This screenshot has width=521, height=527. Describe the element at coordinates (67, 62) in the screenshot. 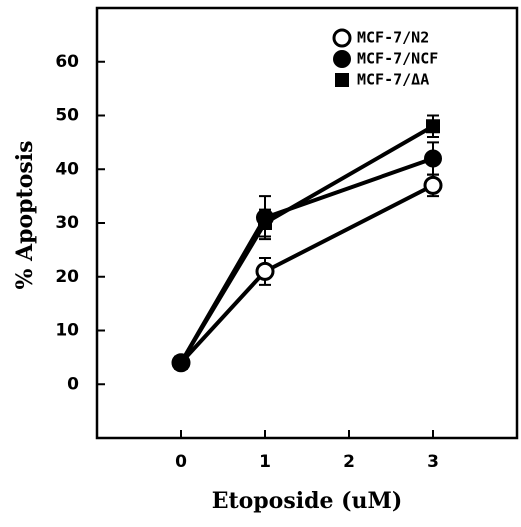

I see `y-tick-label: 60` at that location.